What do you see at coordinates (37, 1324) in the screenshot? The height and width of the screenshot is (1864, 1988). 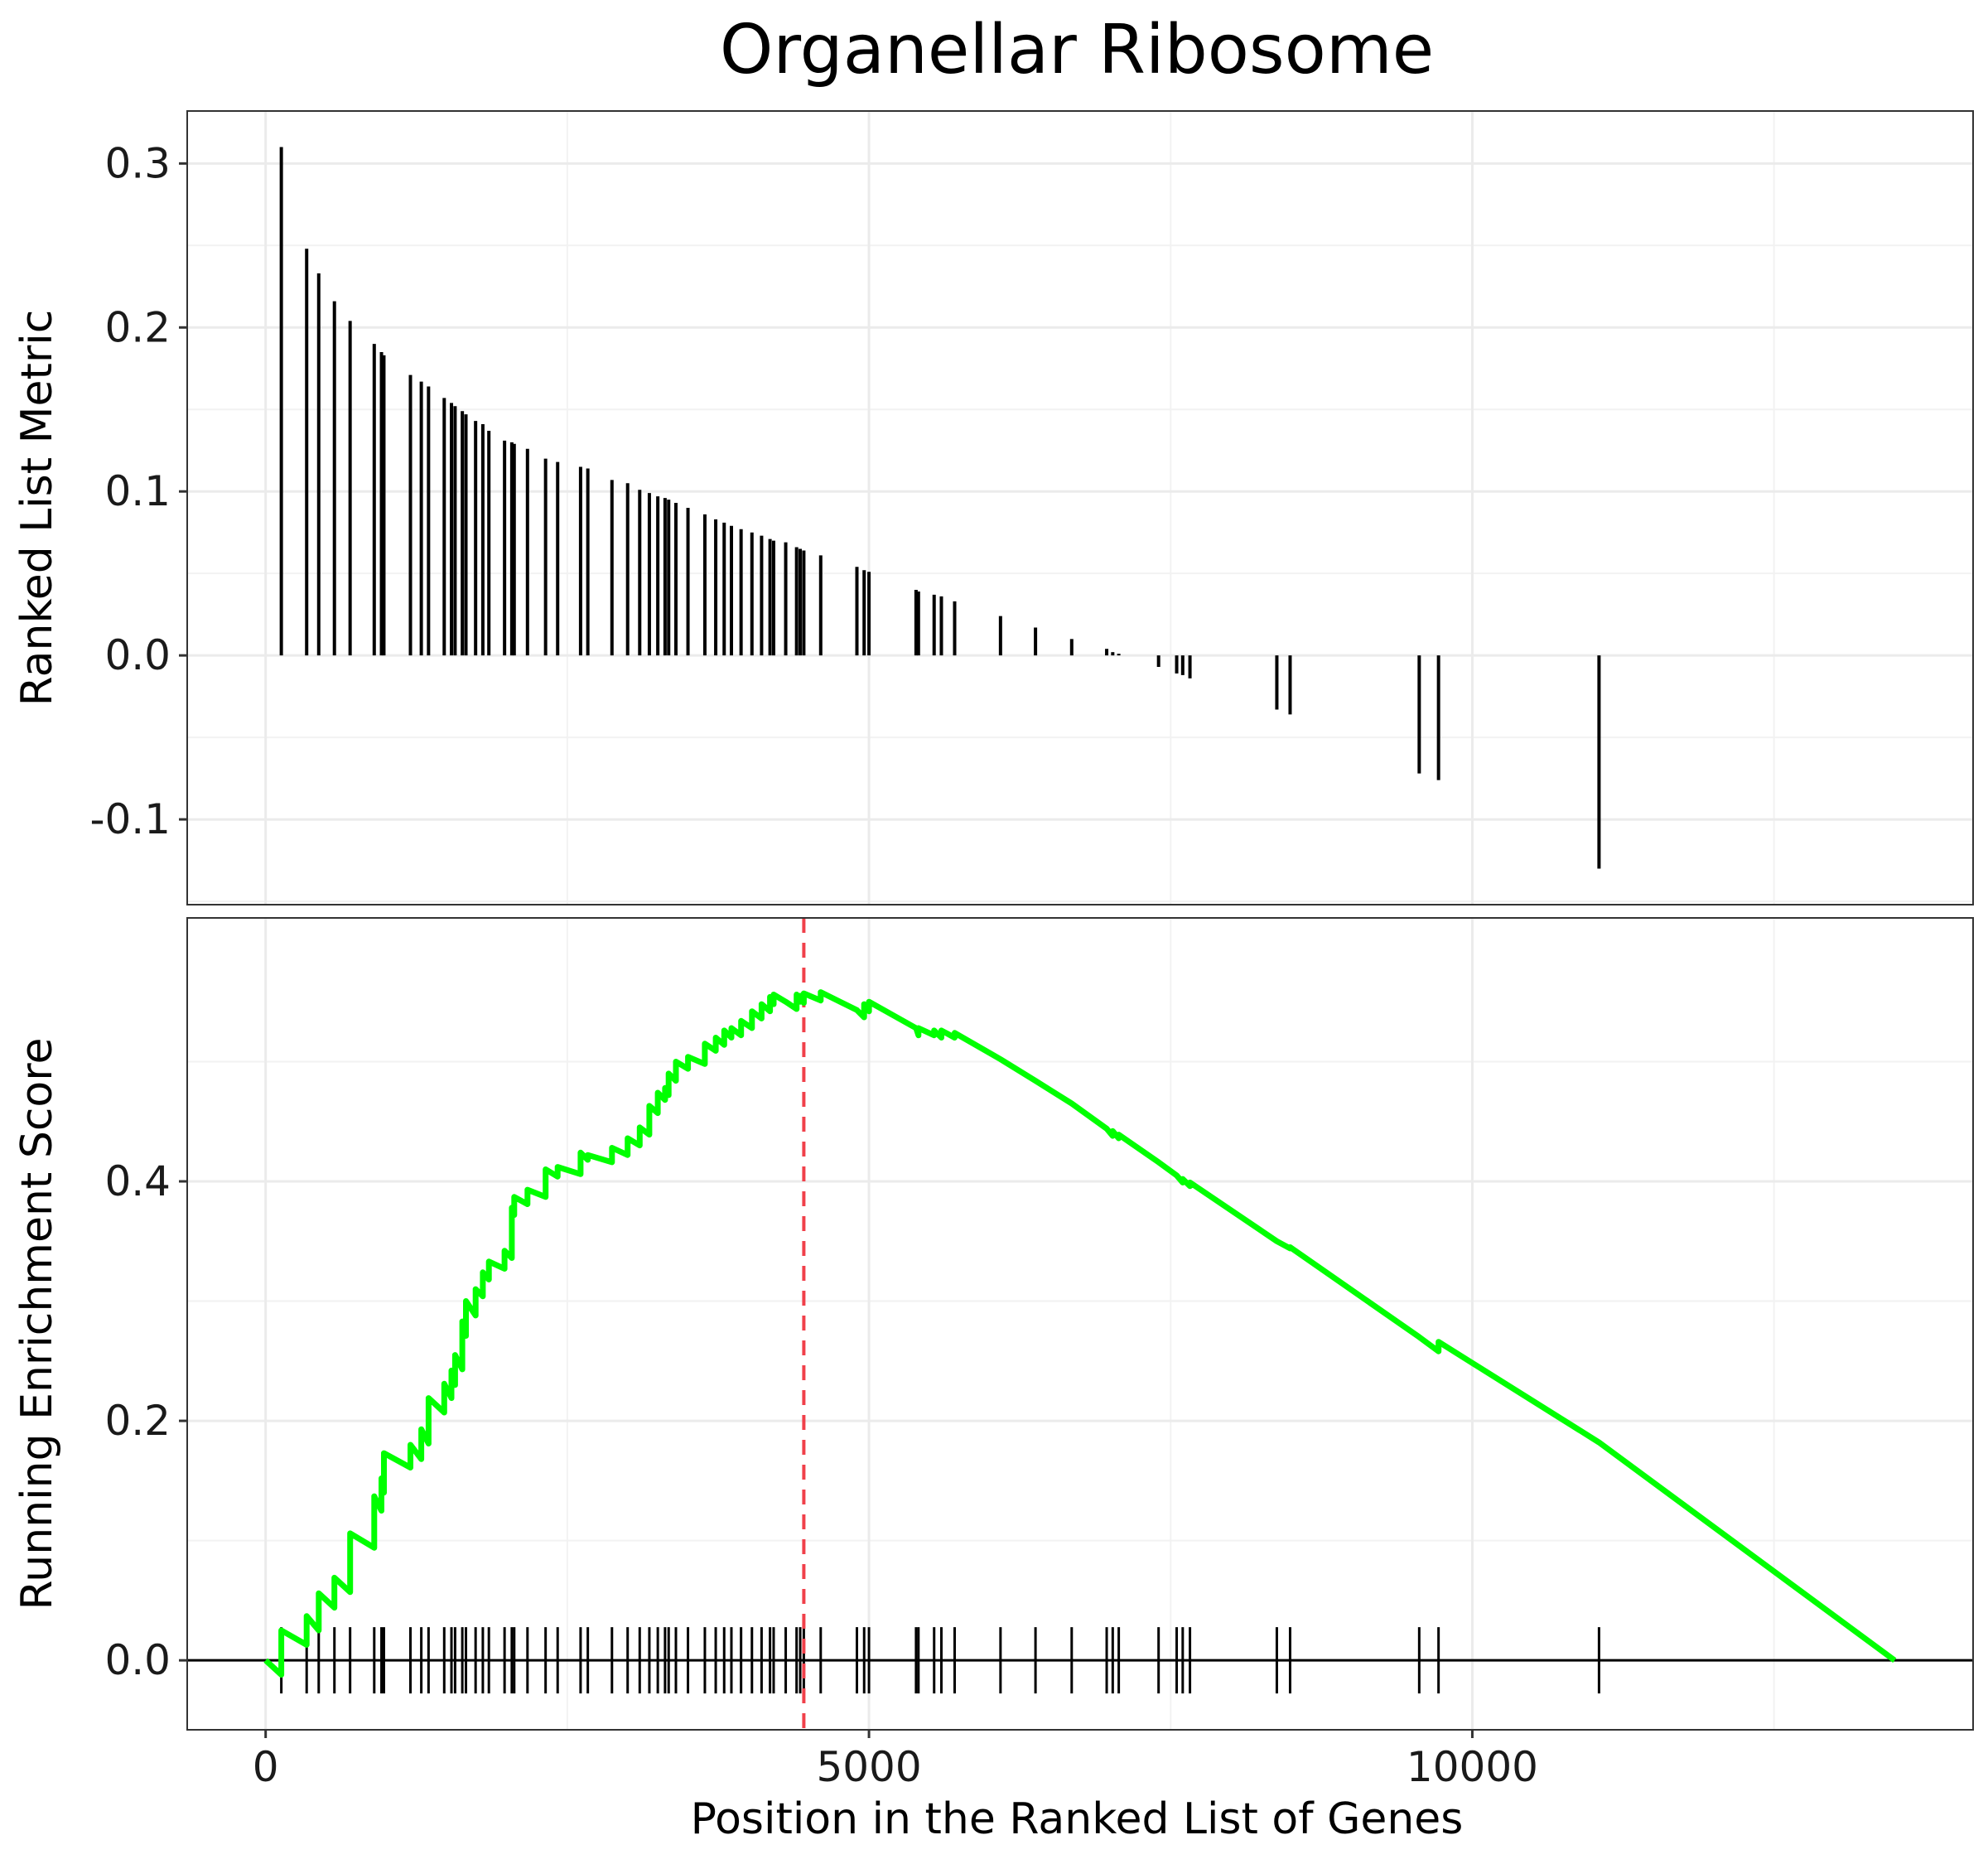 I see `running-score-y-axis-title: Running Enrichment Score` at bounding box center [37, 1324].